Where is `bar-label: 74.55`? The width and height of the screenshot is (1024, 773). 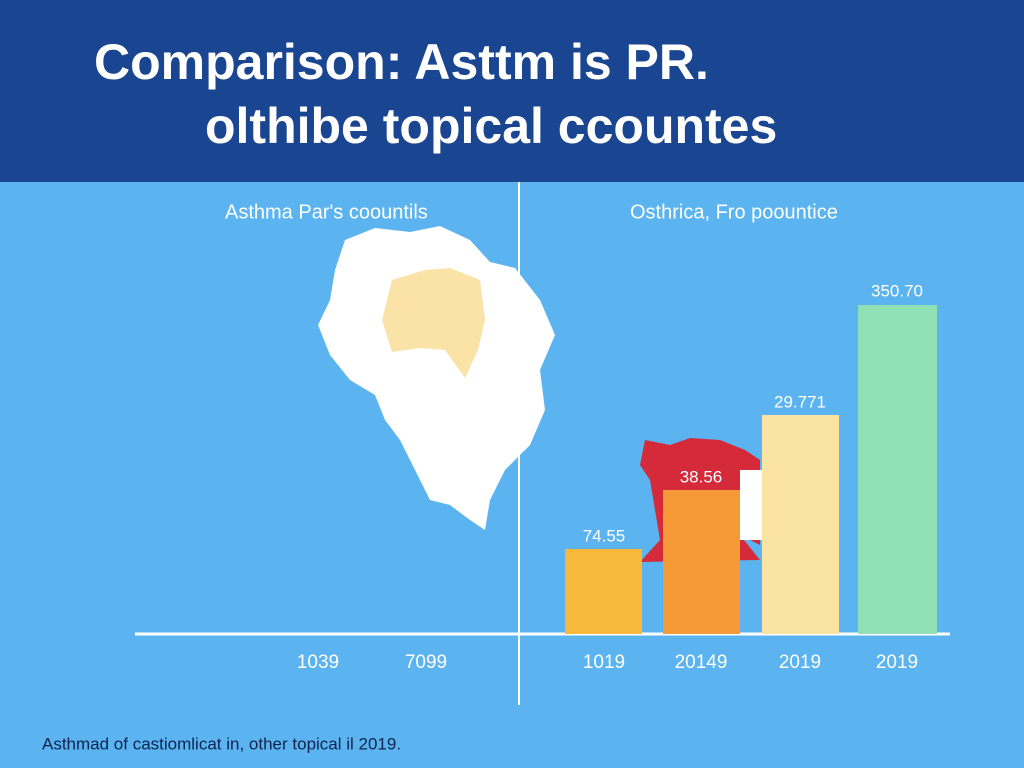 bar-label: 74.55 is located at coordinates (604, 535).